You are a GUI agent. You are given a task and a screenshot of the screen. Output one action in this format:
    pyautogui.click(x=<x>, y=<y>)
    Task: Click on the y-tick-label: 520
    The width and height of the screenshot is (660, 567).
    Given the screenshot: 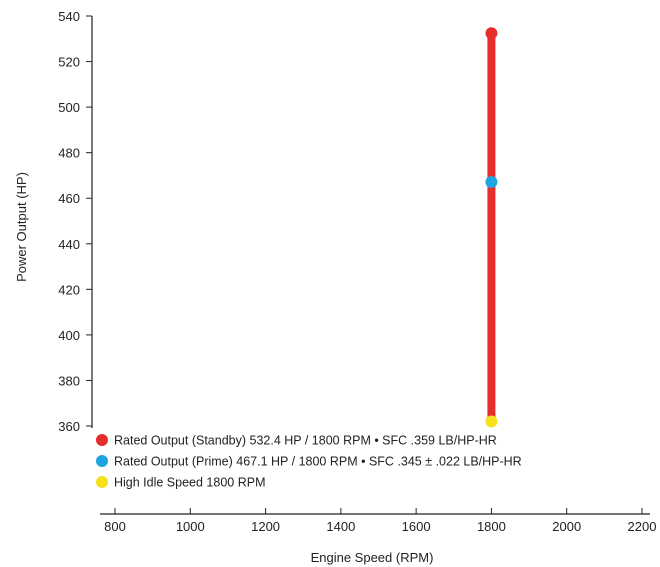 What is the action you would take?
    pyautogui.click(x=69, y=62)
    